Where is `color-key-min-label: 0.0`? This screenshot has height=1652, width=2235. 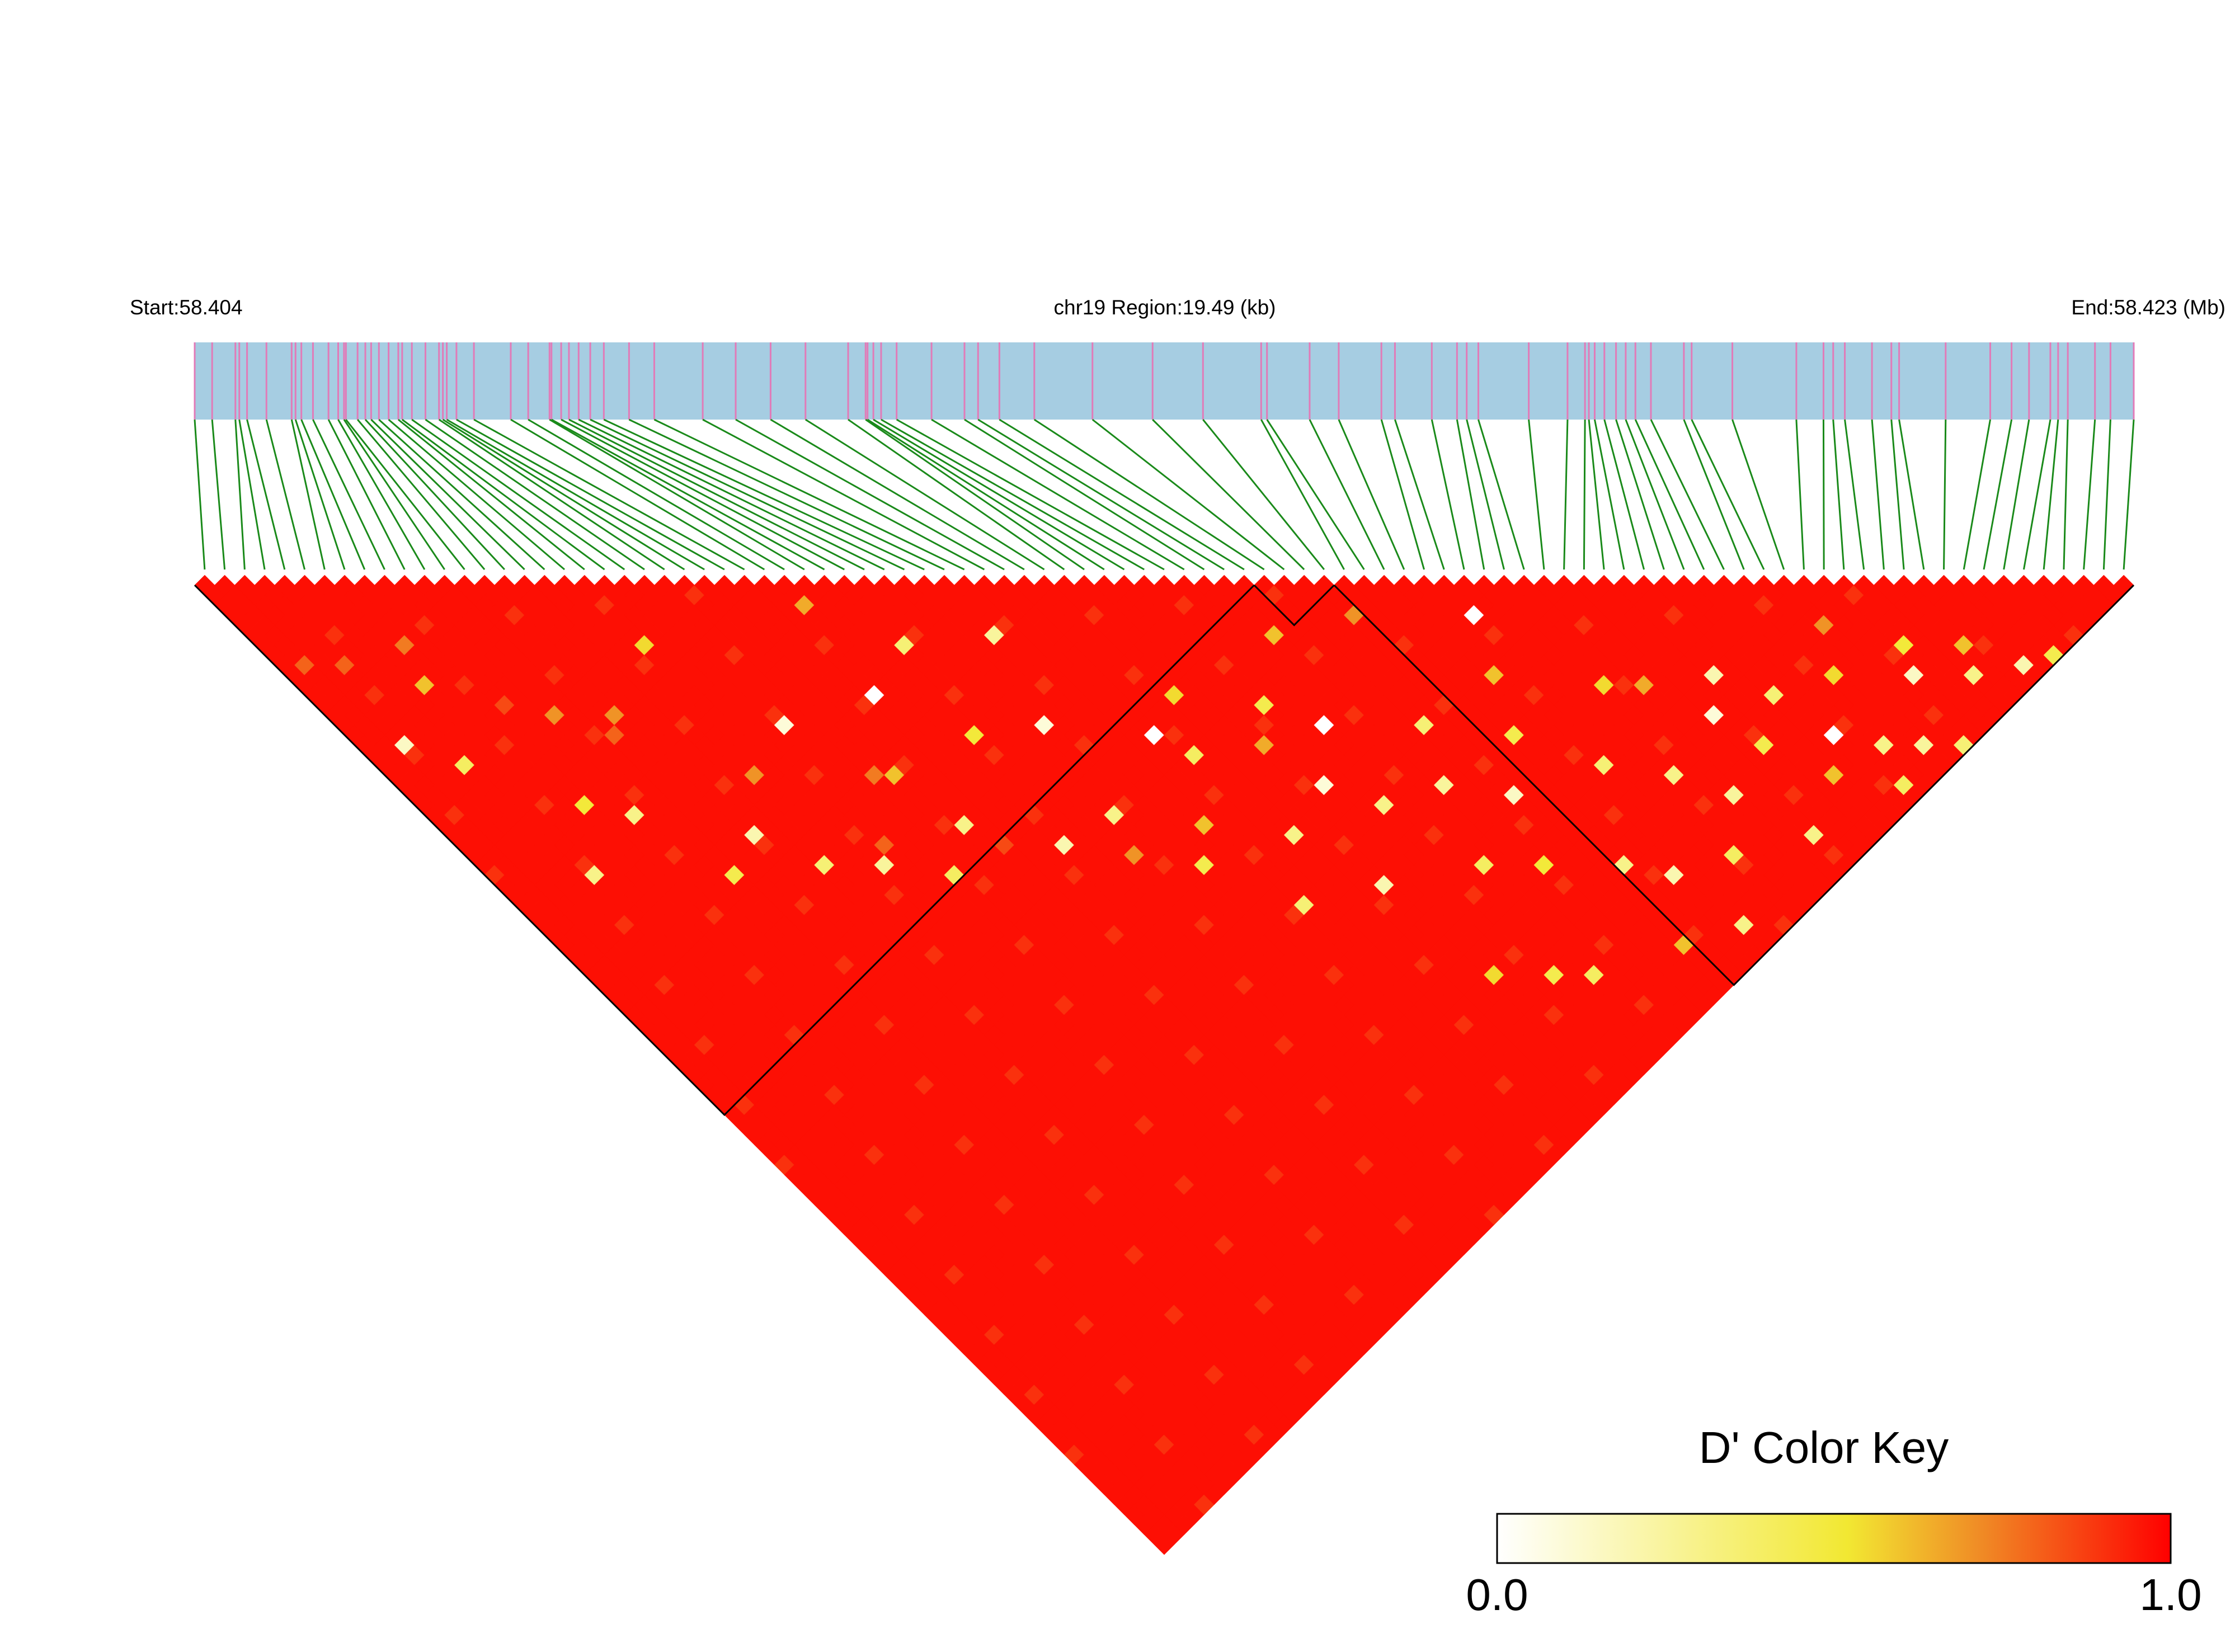 color-key-min-label: 0.0 is located at coordinates (1497, 1595).